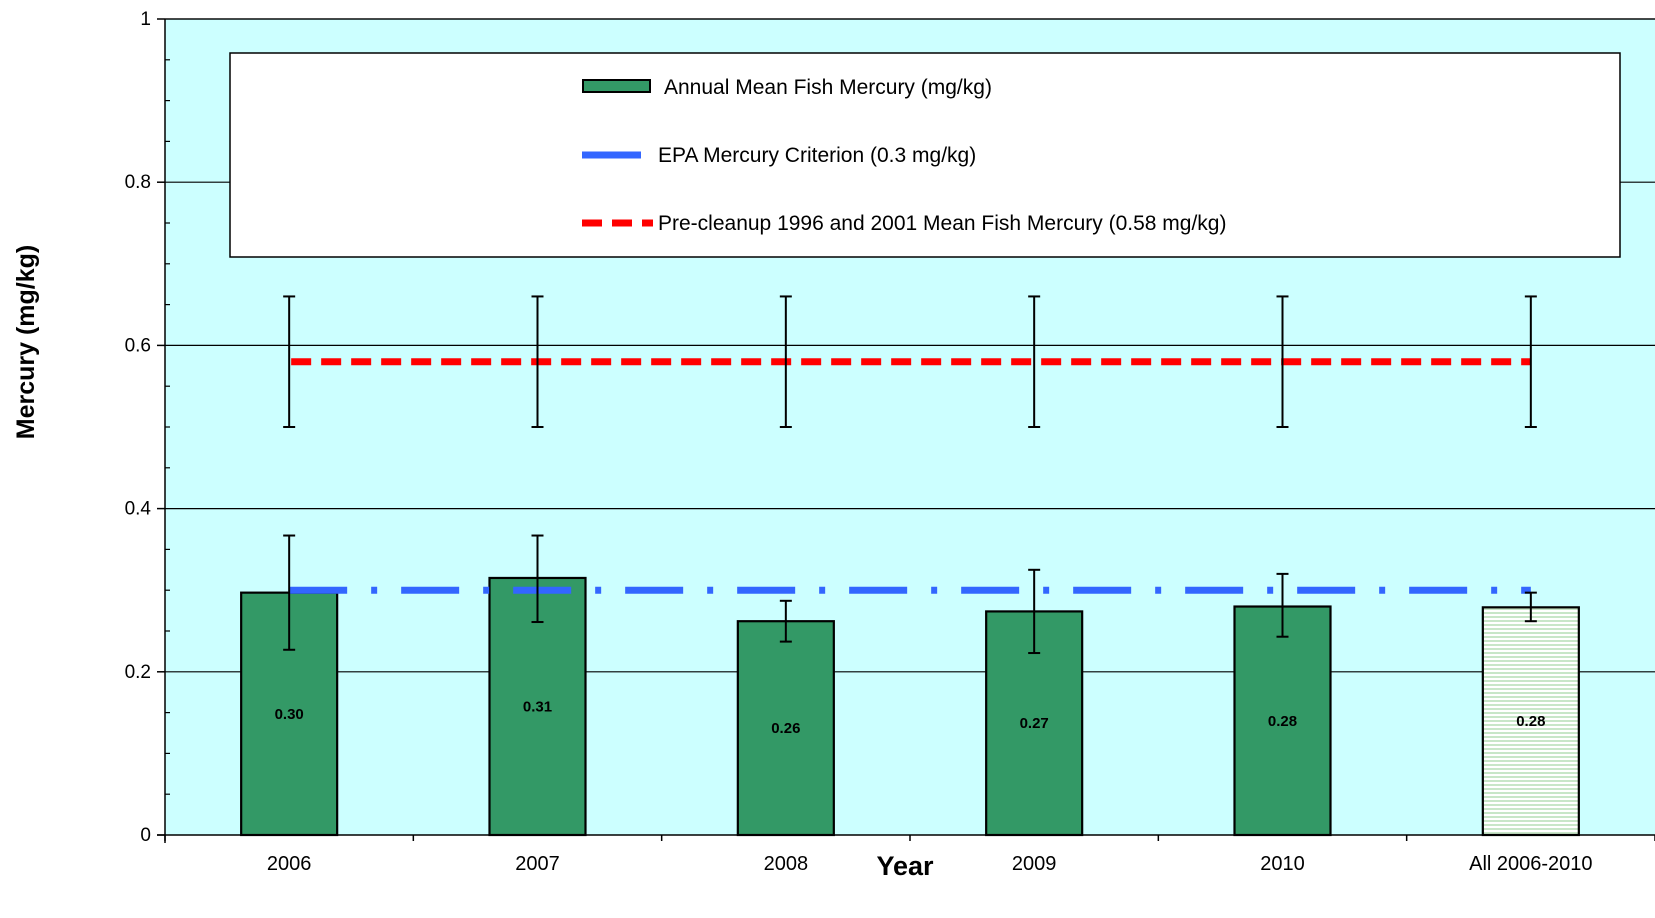 Image resolution: width=1655 pixels, height=918 pixels. Describe the element at coordinates (145, 19) in the screenshot. I see `y-tick-label: 1` at that location.